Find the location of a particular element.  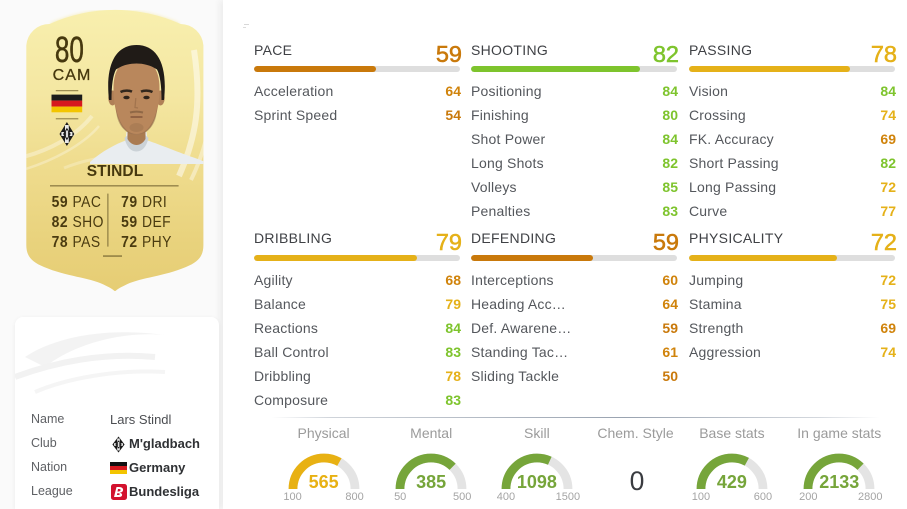

svg-text: DEF is located at coordinates (156, 222).